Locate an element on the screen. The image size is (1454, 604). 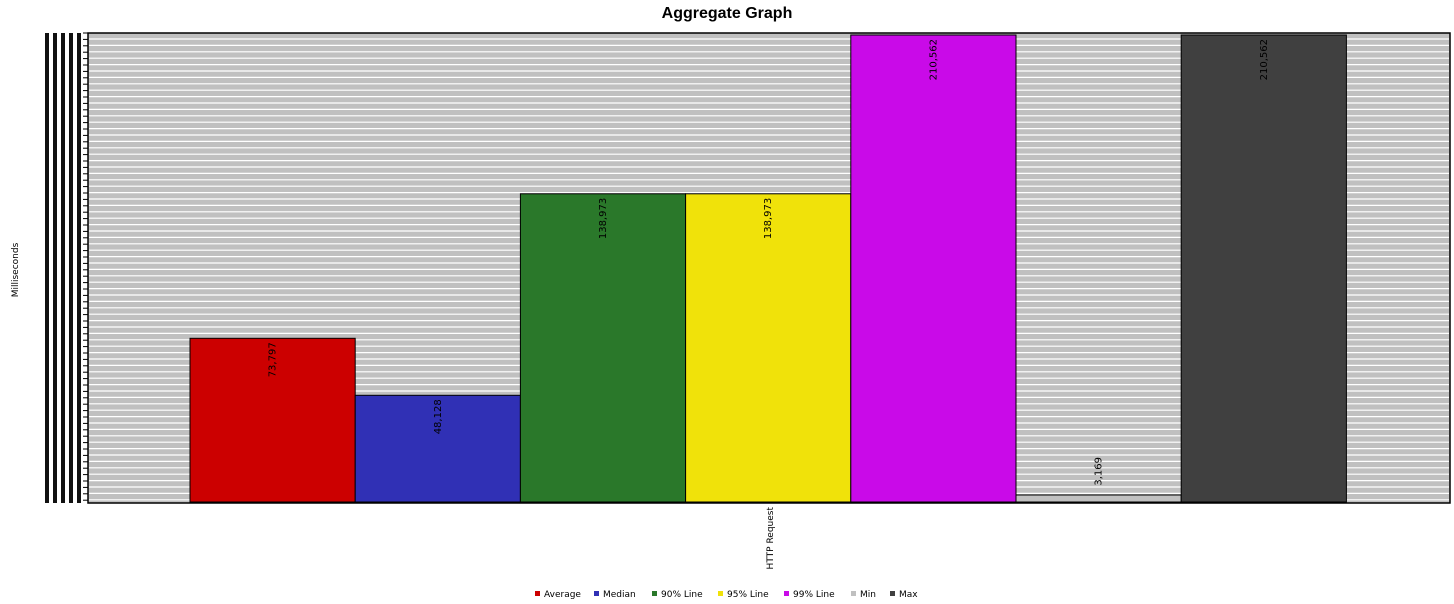
legend-label: 99% Line is located at coordinates (814, 595).